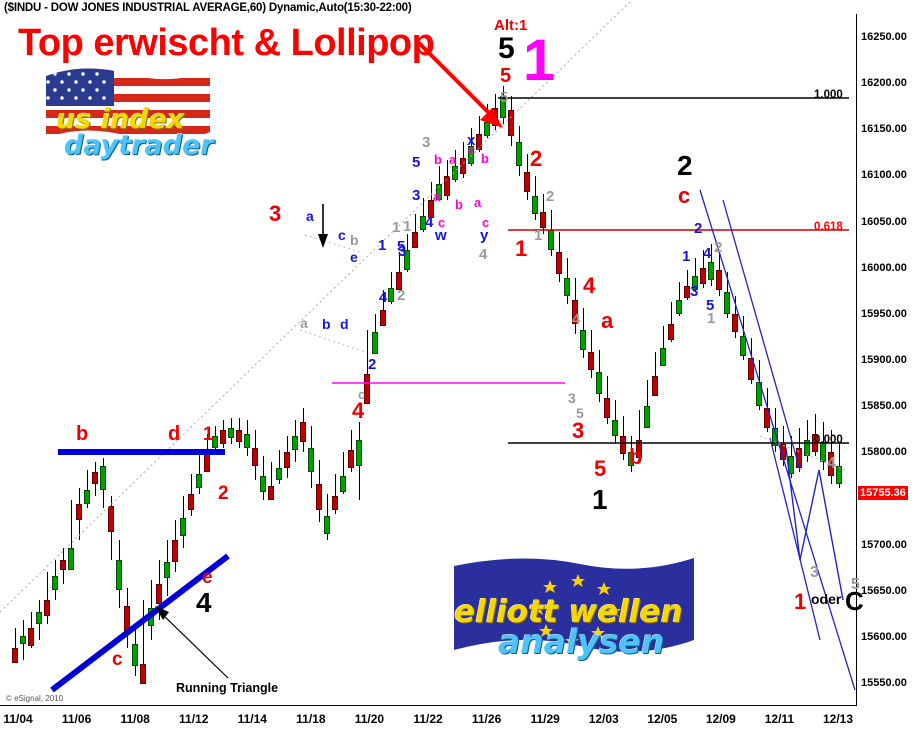 Image resolution: width=919 pixels, height=737 pixels. I want to click on fib-label-0618: 0.618, so click(828, 227).